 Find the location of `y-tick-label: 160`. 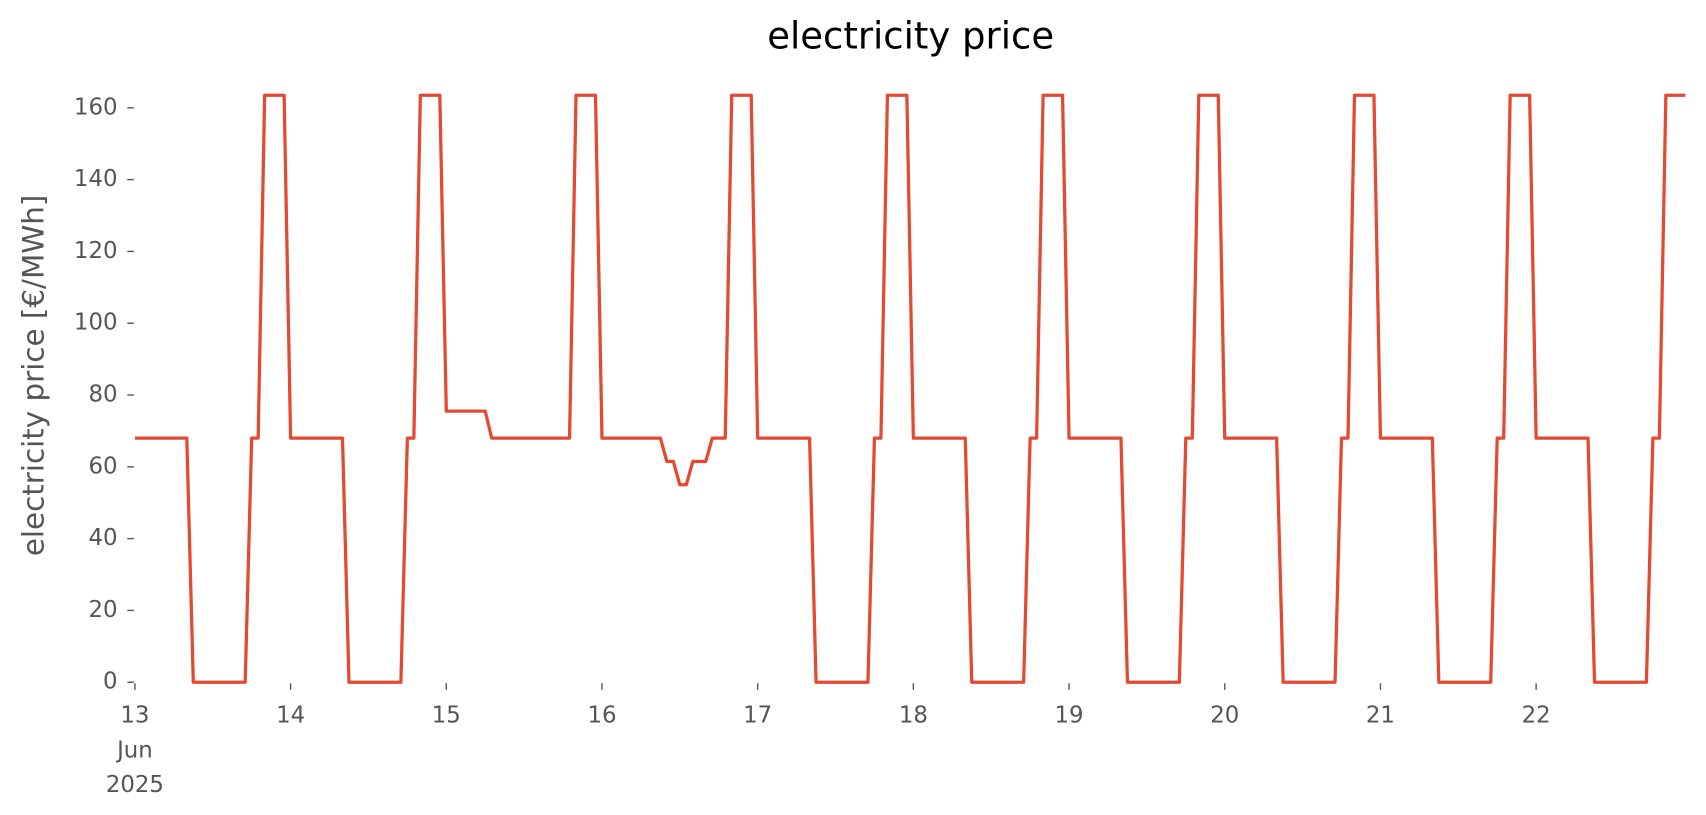

y-tick-label: 160 is located at coordinates (96, 107).